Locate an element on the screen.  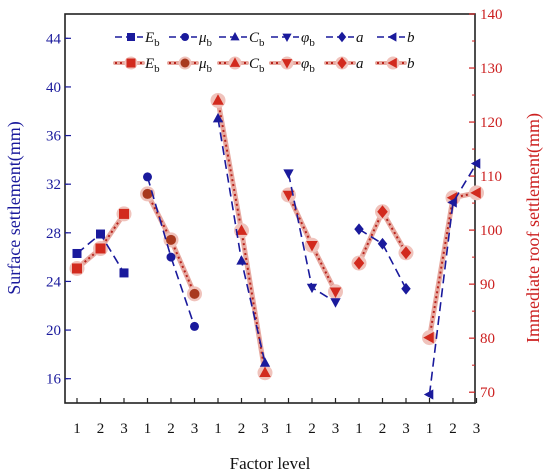
left-y-tick-label: 32 is located at coordinates (53, 185).